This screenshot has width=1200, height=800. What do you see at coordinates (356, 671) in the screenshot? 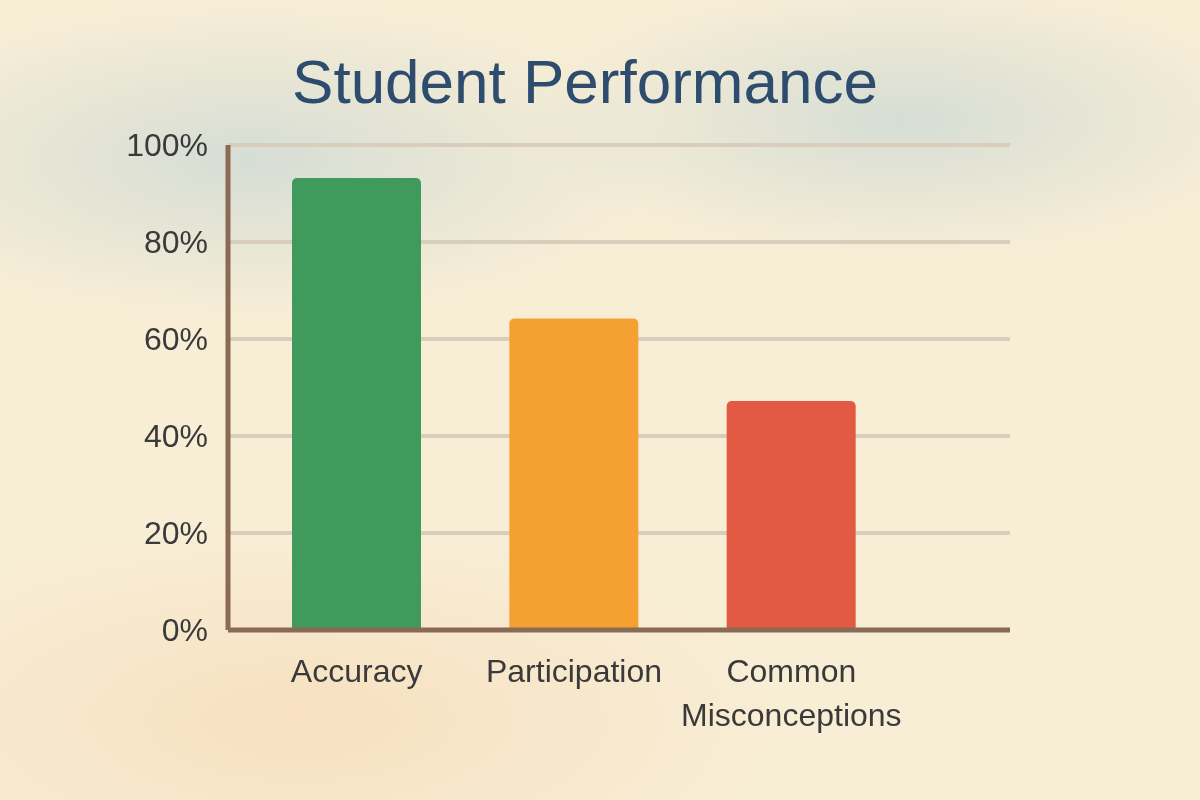
I see `x-tick-label: Accuracy` at bounding box center [356, 671].